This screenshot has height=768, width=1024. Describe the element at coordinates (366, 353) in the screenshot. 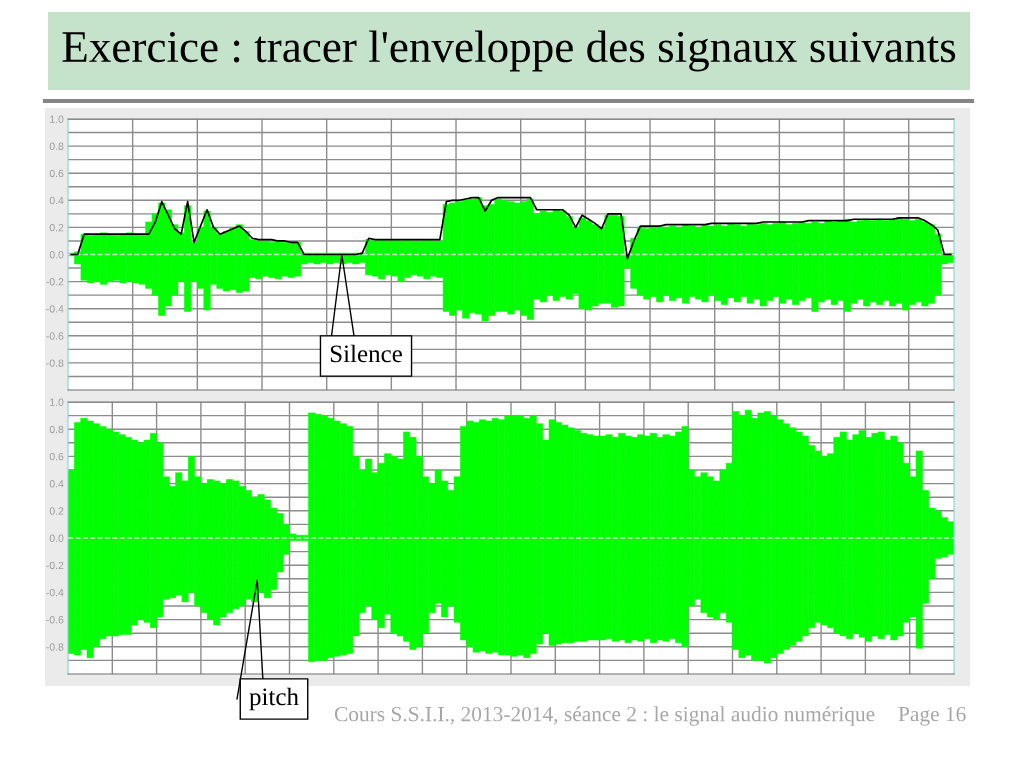

I see `annotation: Silence` at that location.